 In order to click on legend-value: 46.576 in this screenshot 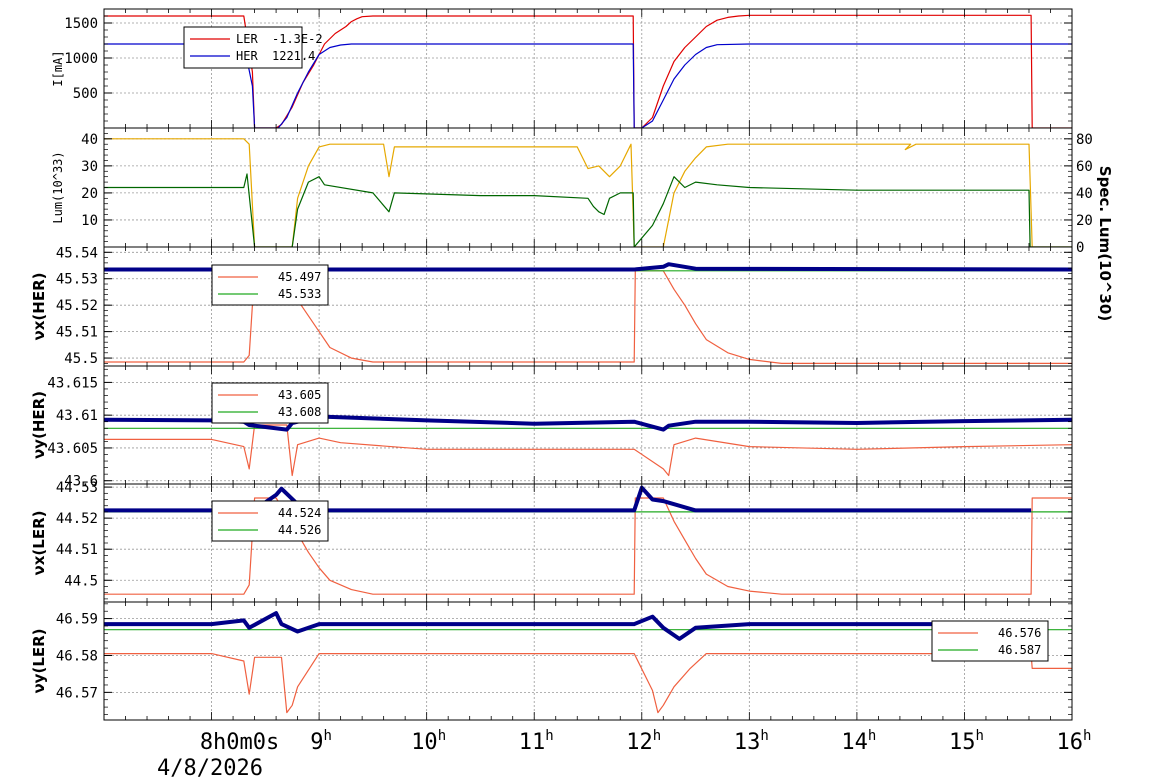, I will do `click(1019, 633)`.